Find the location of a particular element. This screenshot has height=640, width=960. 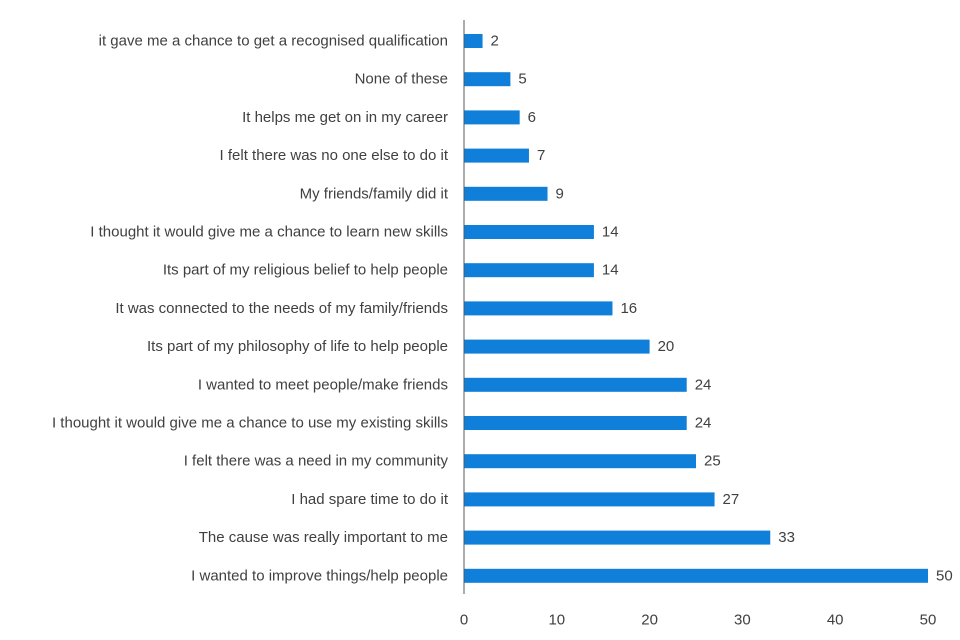

value-label: 9 is located at coordinates (560, 193).